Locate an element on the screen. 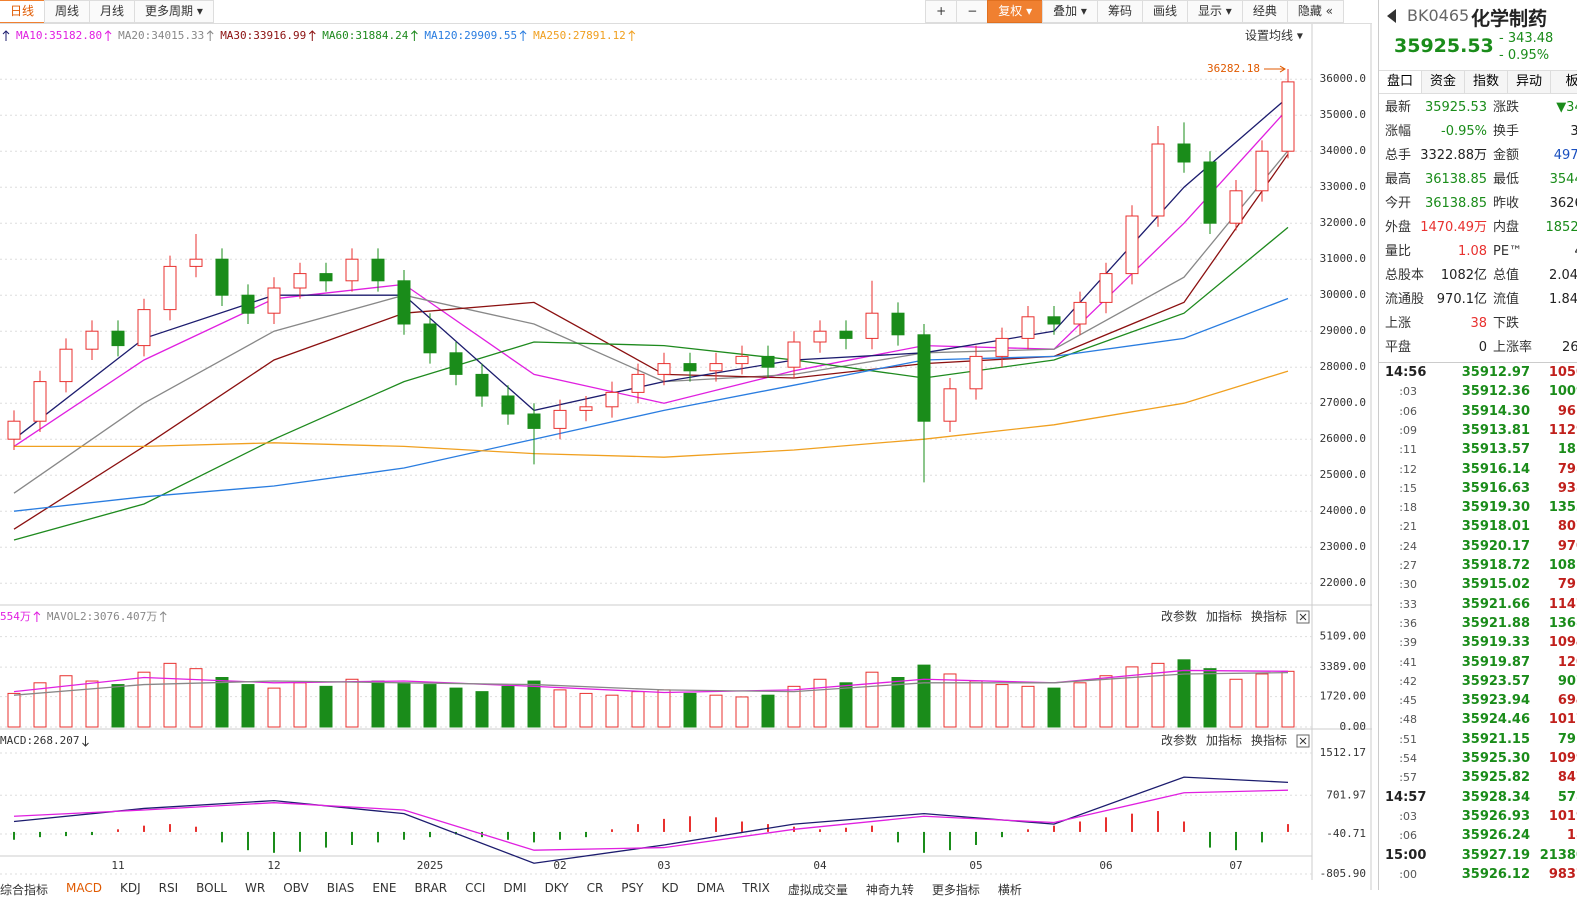  x-tick-label: 12 is located at coordinates (273, 865).